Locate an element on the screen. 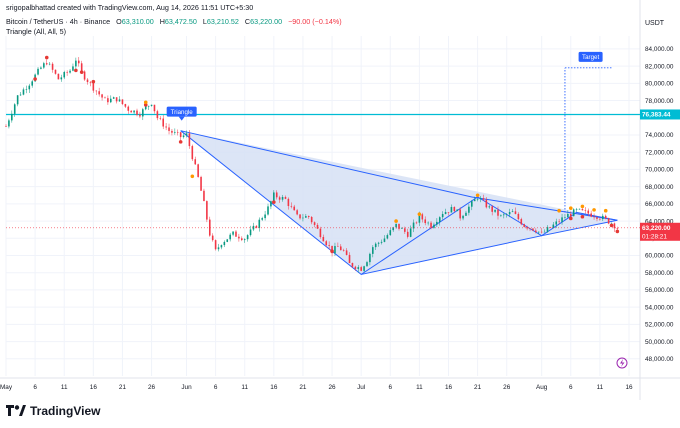 This screenshot has height=428, width=680. x-tick-label: 16 is located at coordinates (629, 387).